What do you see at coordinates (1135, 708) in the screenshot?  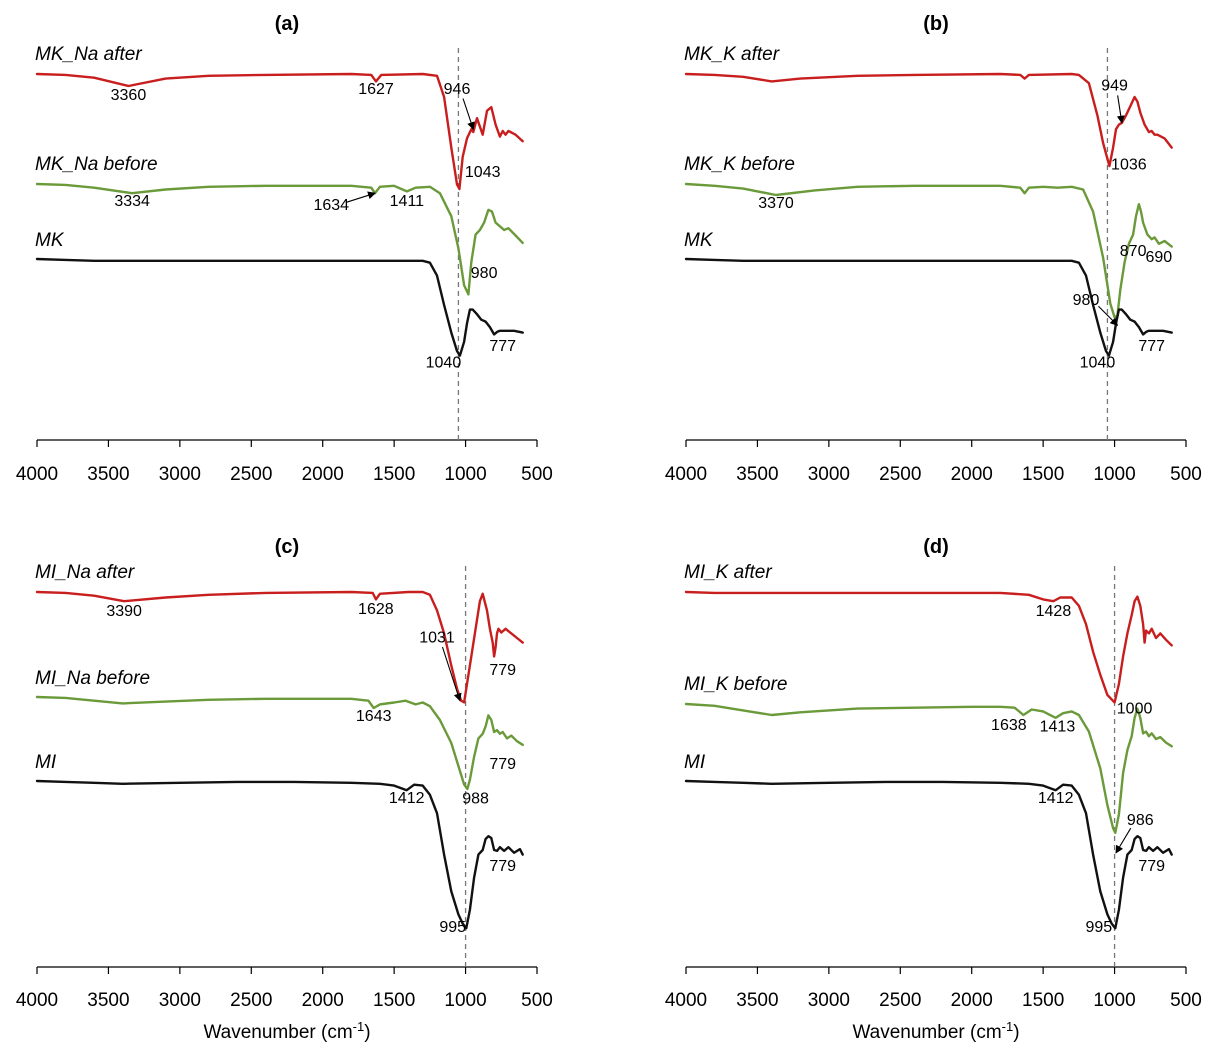 I see `peak-label: 1000` at bounding box center [1135, 708].